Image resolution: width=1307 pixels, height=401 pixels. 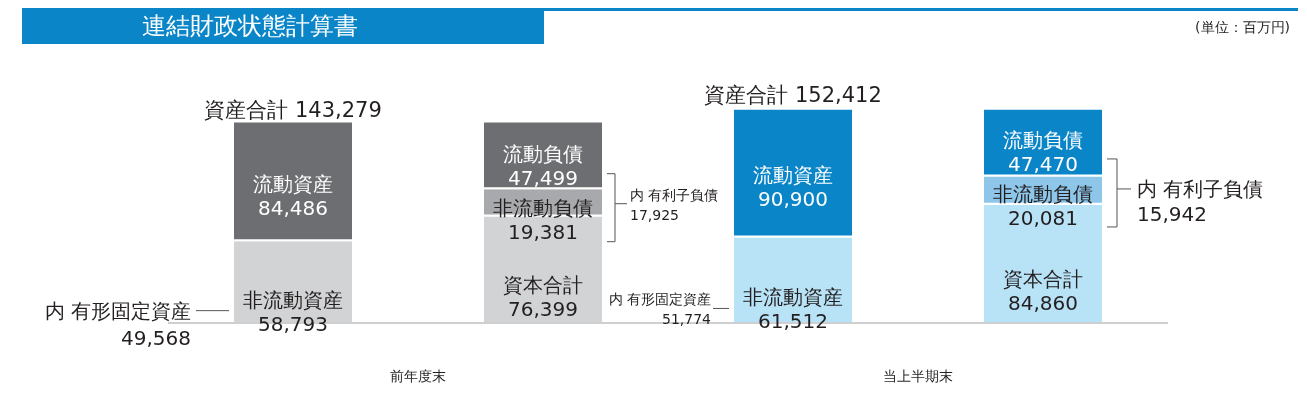 I want to click on text: 前年度末, so click(x=418, y=376).